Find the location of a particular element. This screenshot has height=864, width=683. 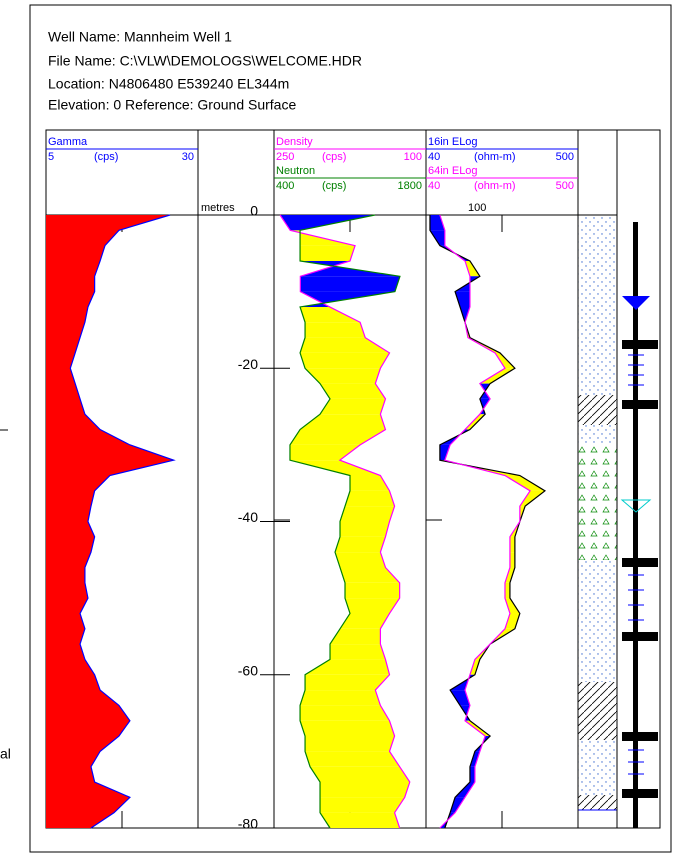

curve-name: Density is located at coordinates (294, 142).